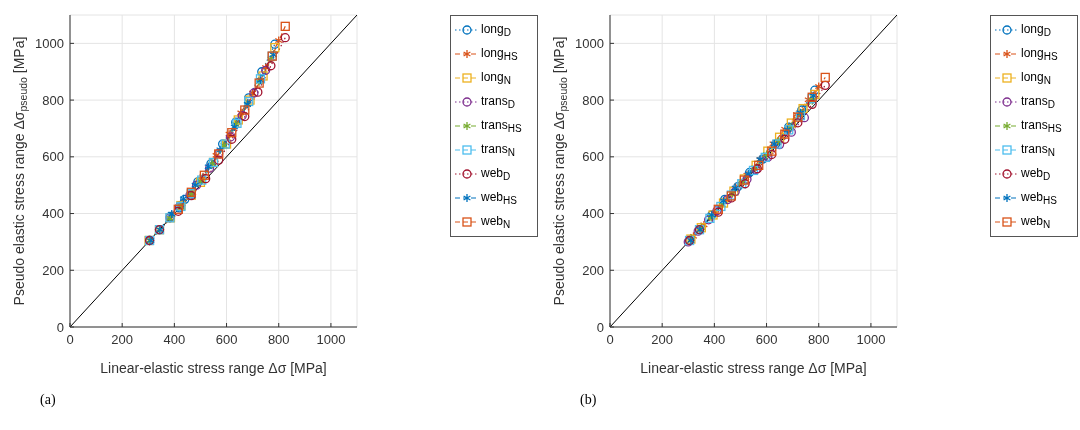 This screenshot has height=430, width=1080. Describe the element at coordinates (48, 400) in the screenshot. I see `text: (a)` at that location.